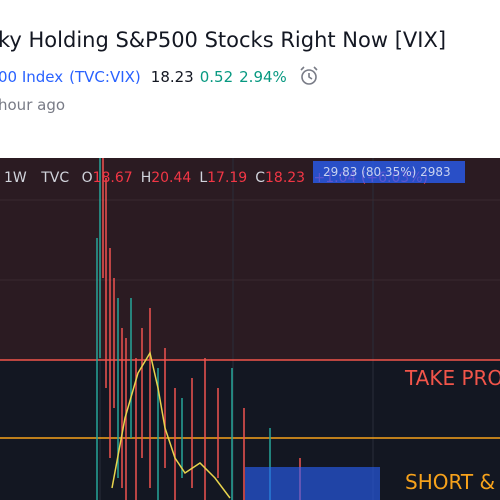 The height and width of the screenshot is (500, 500). Describe the element at coordinates (260, 178) in the screenshot. I see `ohlc-key: C` at that location.